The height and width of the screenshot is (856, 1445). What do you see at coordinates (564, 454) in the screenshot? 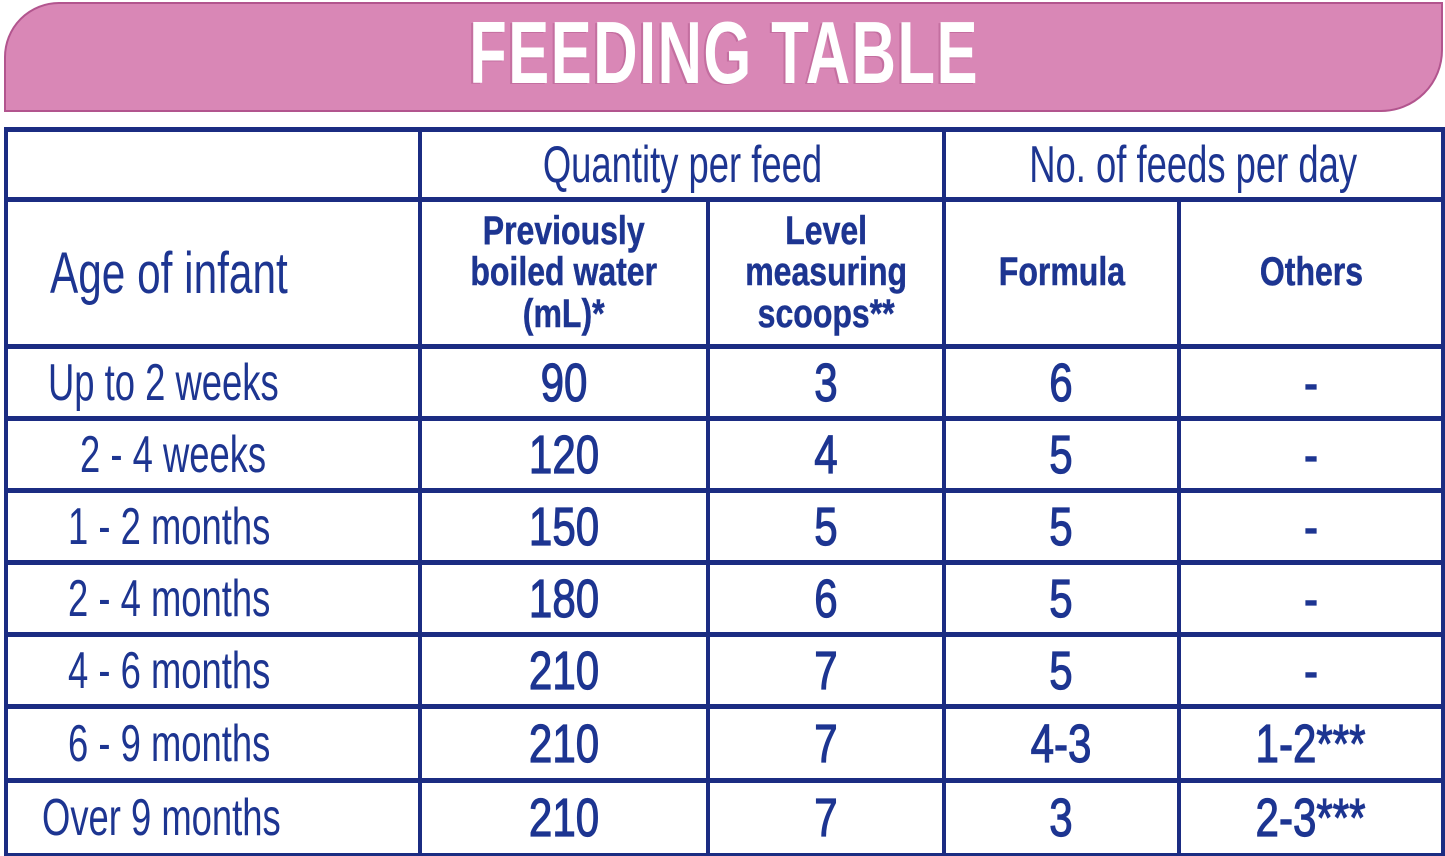
I see `water-cell: 120` at bounding box center [564, 454].